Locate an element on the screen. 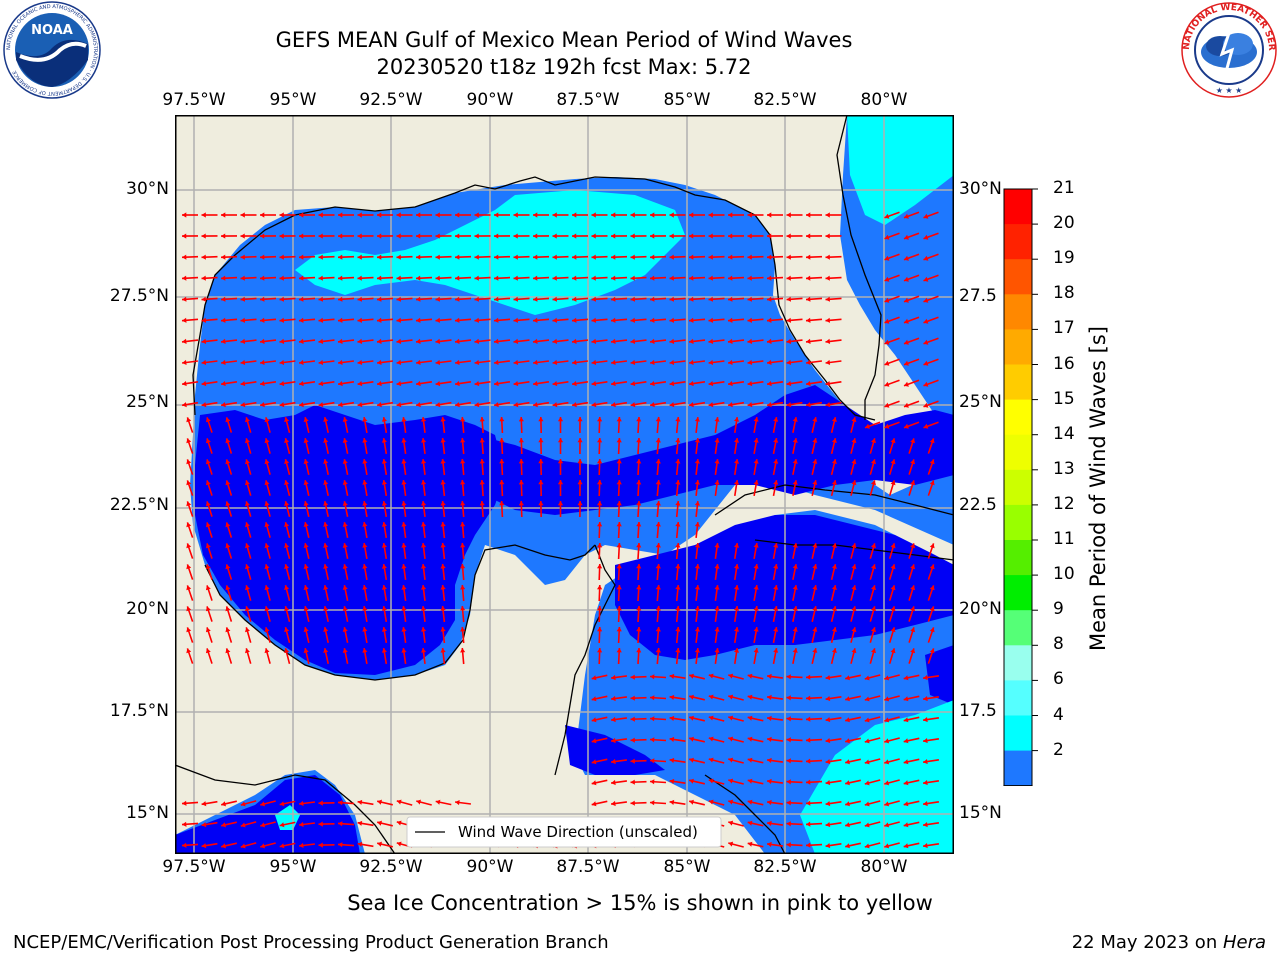 The width and height of the screenshot is (1280, 960). lat-tick-left: 15°N is located at coordinates (147, 813).